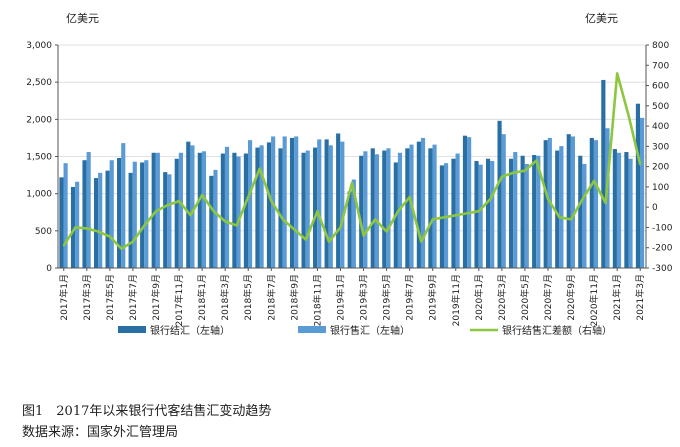 This screenshot has height=447, width=680. Describe the element at coordinates (662, 228) in the screenshot. I see `right-tick-label: -100` at that location.